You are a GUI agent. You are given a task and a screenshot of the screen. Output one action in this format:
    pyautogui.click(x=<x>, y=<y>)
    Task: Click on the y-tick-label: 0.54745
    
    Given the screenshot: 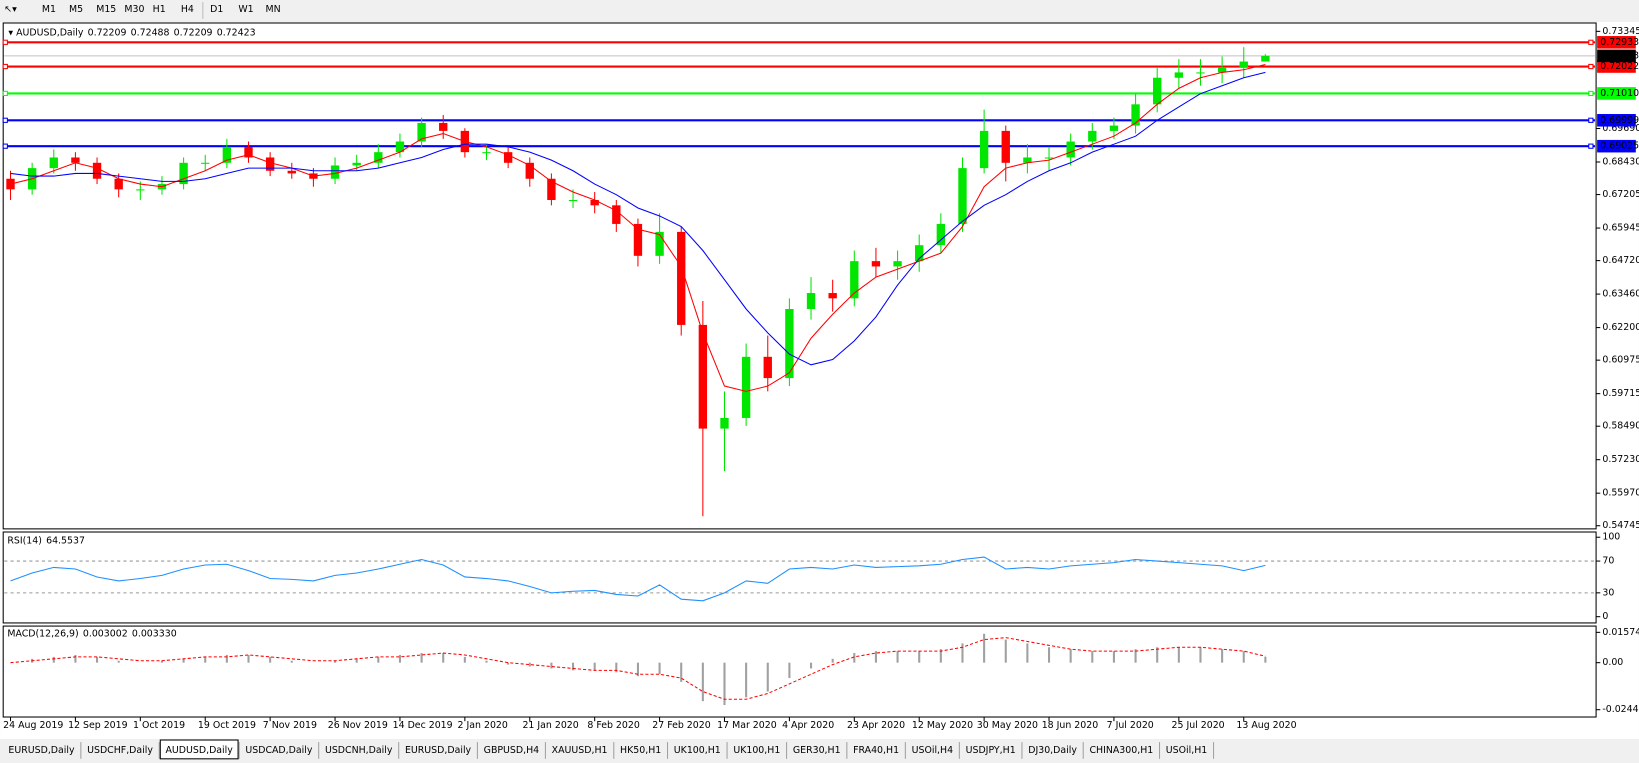 What is the action you would take?
    pyautogui.click(x=1620, y=525)
    